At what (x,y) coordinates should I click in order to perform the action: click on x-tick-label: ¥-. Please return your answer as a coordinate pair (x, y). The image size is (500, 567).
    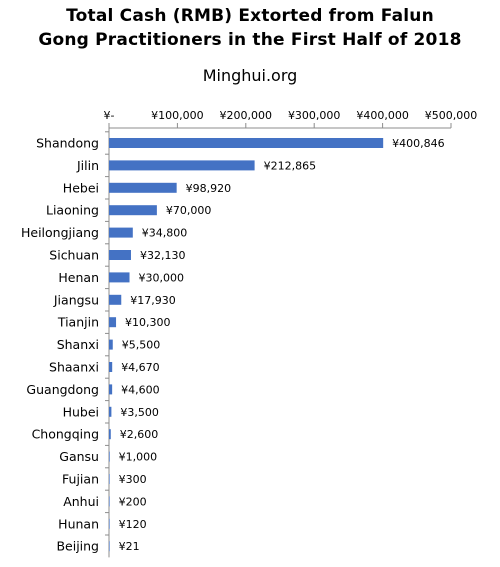
    Looking at the image, I should click on (109, 115).